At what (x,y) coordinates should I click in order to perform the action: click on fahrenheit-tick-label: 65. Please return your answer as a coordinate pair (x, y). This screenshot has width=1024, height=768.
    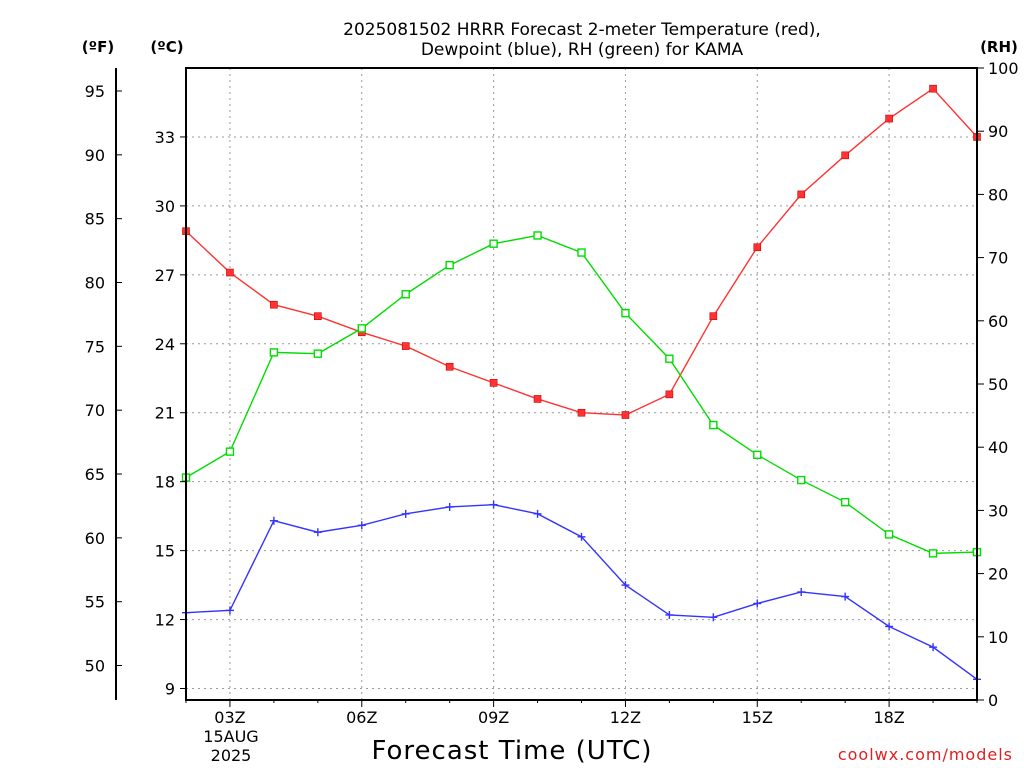
    Looking at the image, I should click on (95, 474).